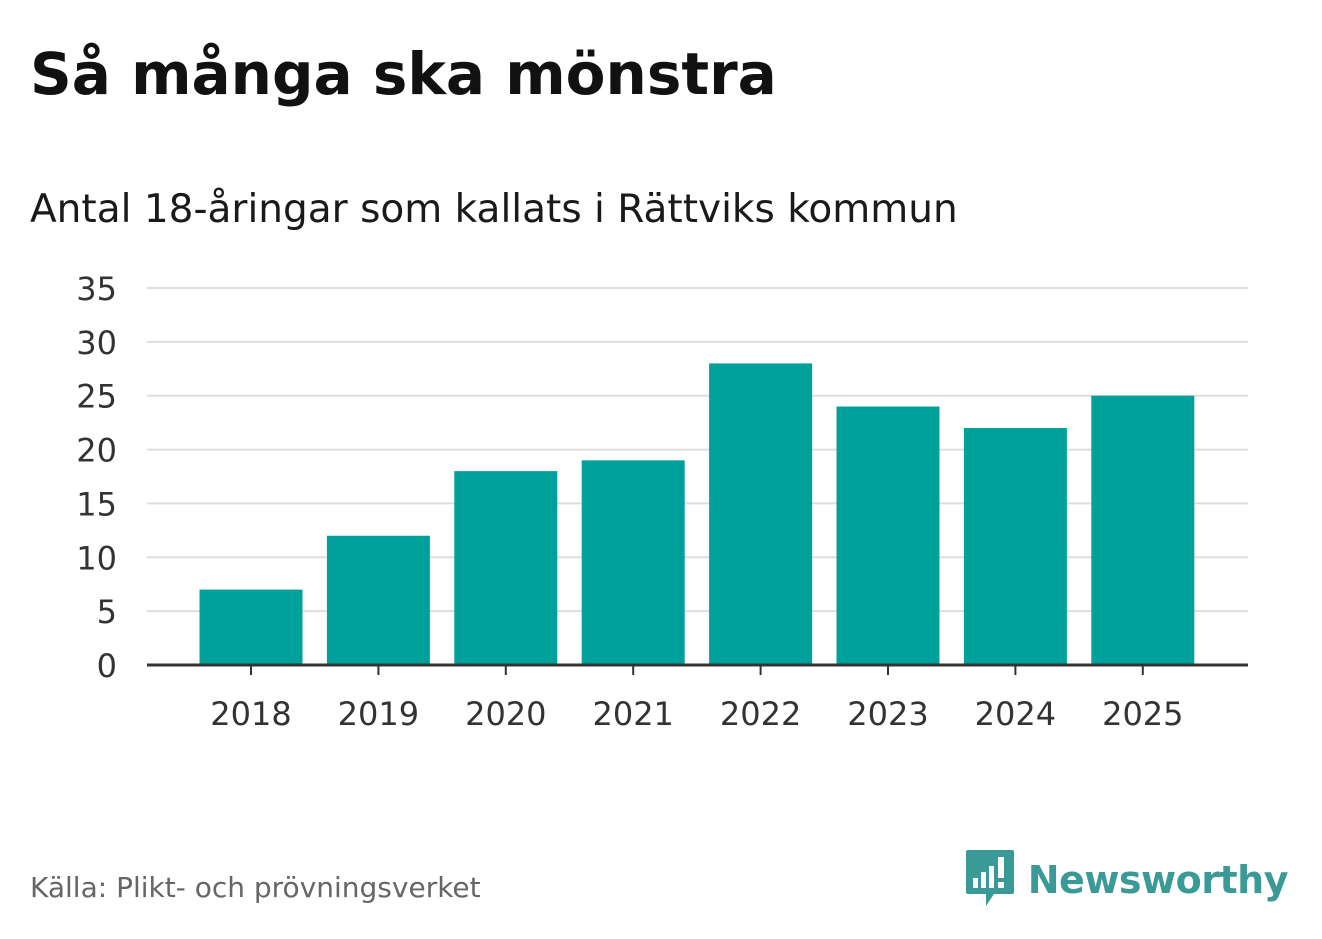 The height and width of the screenshot is (939, 1322). Describe the element at coordinates (107, 666) in the screenshot. I see `y-tick-label: 0` at that location.